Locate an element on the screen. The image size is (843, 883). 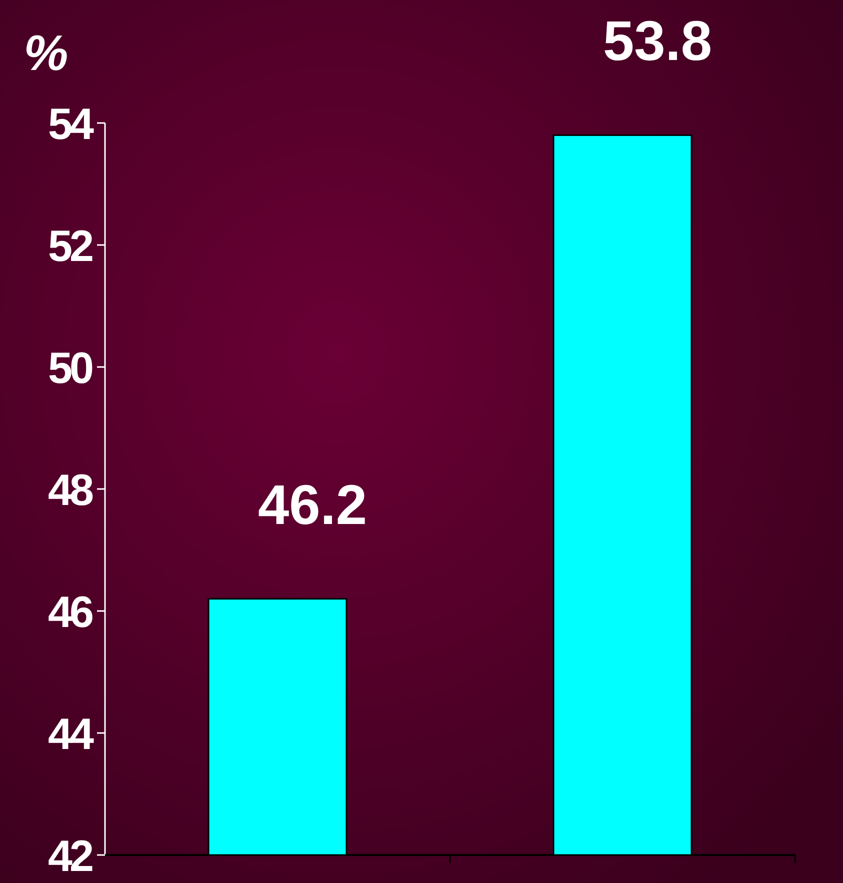
y-tick-label: 42 is located at coordinates (70, 856).